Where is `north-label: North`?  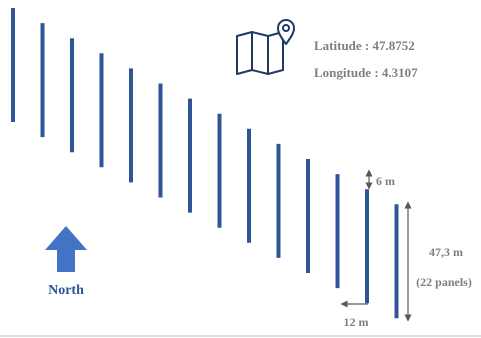
north-label: North is located at coordinates (66, 290).